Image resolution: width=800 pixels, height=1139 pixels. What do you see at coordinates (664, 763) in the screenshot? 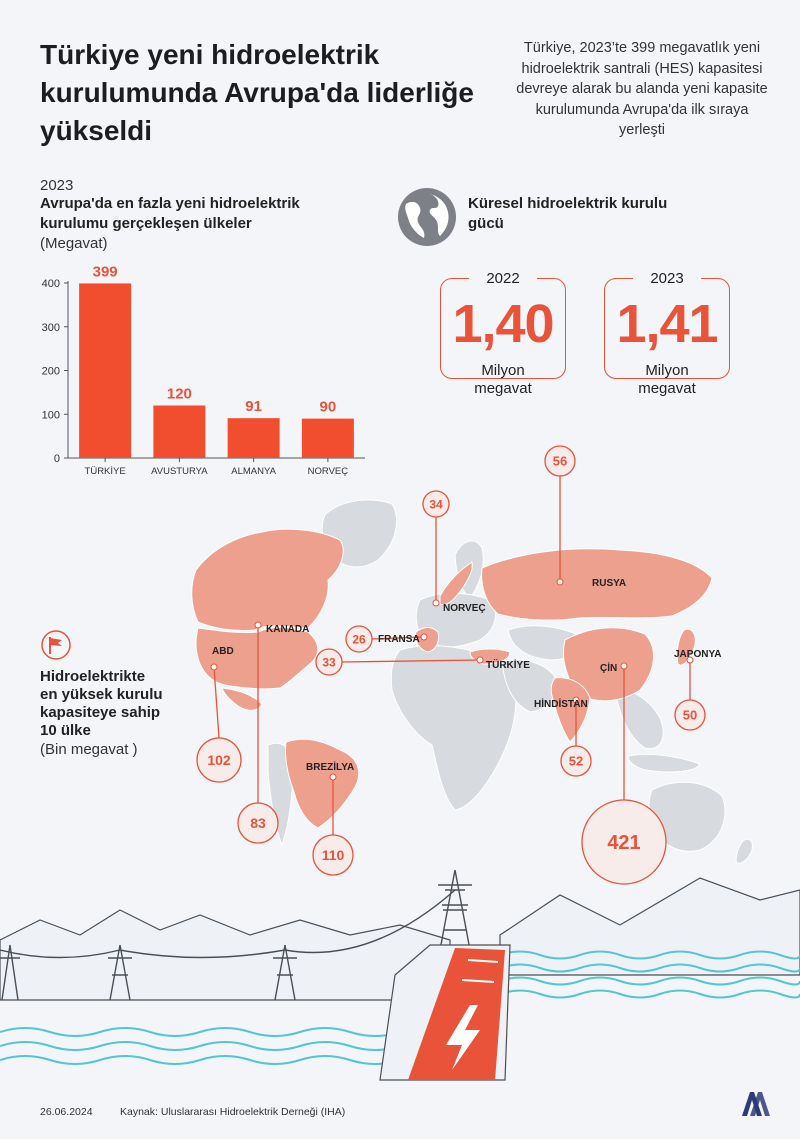
I see `indonesia-shape` at bounding box center [664, 763].